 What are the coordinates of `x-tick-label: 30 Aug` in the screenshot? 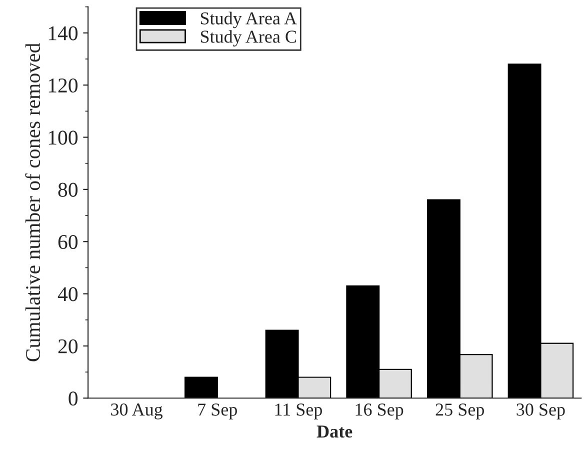 It's located at (137, 411).